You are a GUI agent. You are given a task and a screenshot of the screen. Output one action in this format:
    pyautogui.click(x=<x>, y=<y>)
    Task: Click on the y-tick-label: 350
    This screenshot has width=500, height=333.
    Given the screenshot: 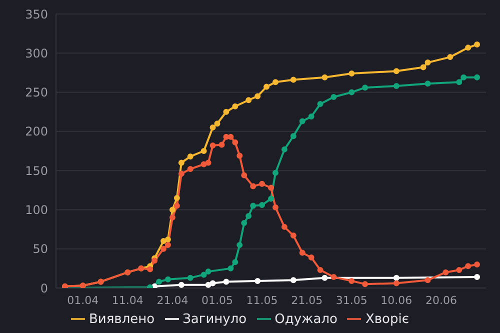 What is the action you would take?
    pyautogui.click(x=36, y=14)
    